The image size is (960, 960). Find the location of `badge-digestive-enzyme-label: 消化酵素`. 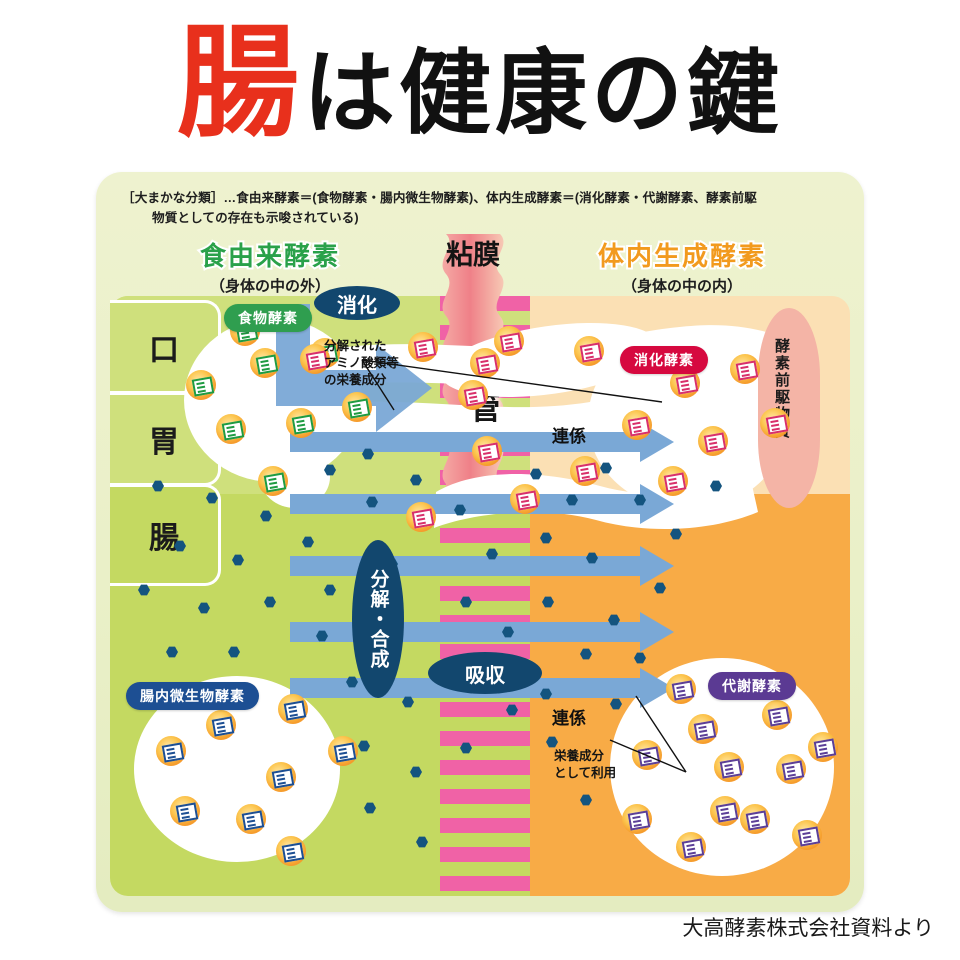

badge-digestive-enzyme-label: 消化酵素 is located at coordinates (664, 360).